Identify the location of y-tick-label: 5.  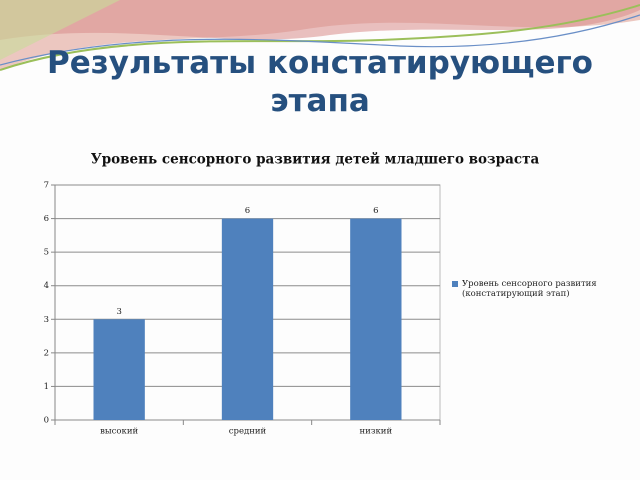
(46, 253).